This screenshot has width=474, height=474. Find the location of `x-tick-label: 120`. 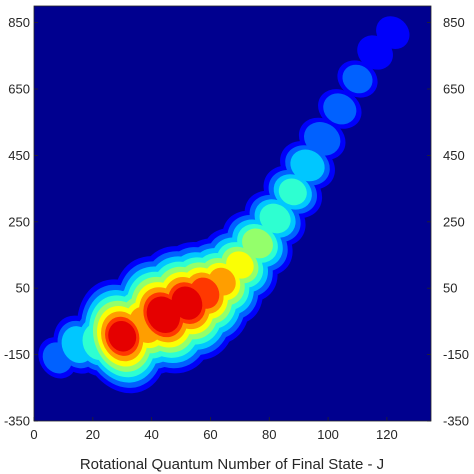

x-tick-label: 120 is located at coordinates (387, 434).